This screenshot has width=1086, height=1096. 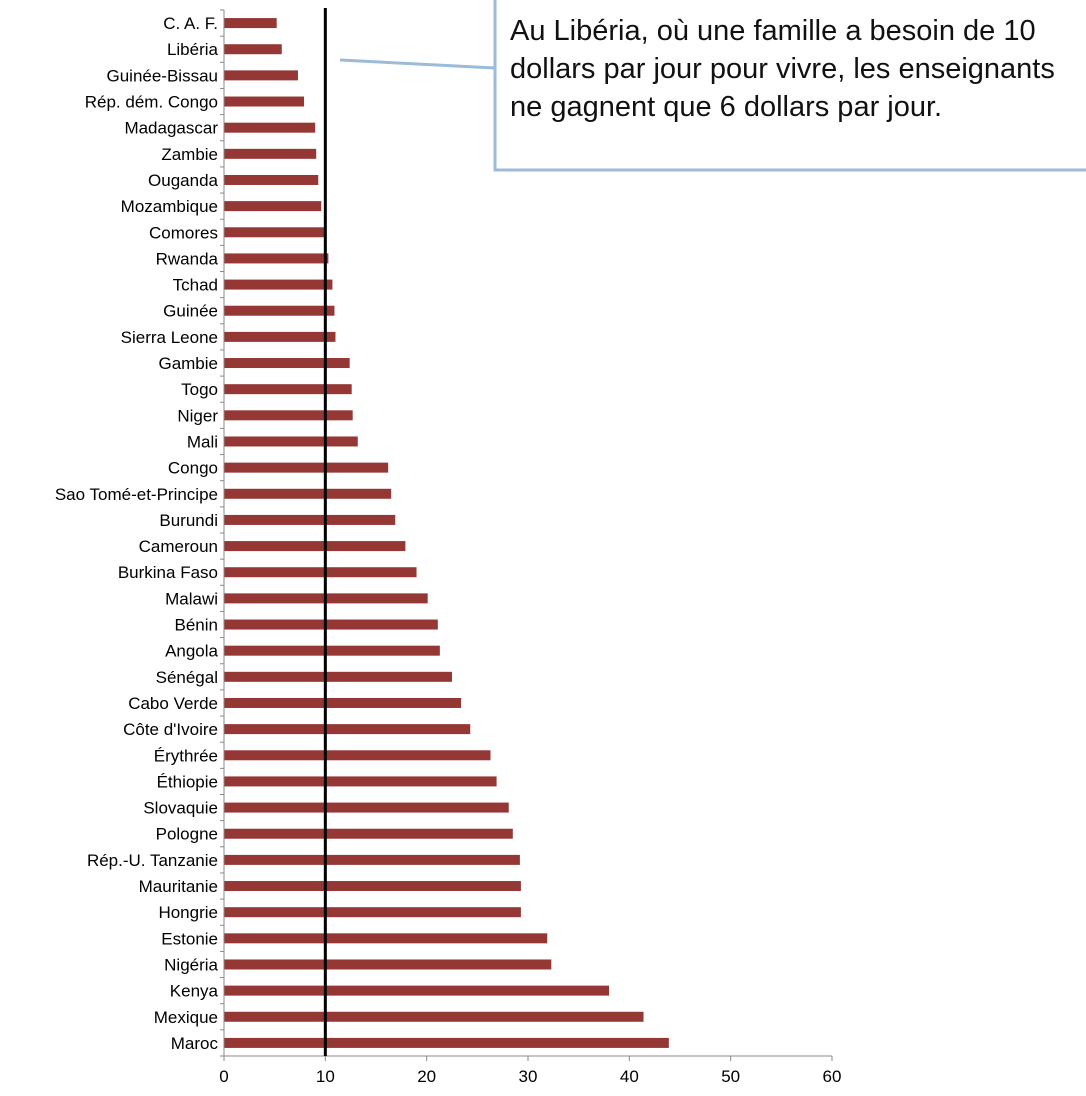 What do you see at coordinates (188, 520) in the screenshot?
I see `category-label: Burundi` at bounding box center [188, 520].